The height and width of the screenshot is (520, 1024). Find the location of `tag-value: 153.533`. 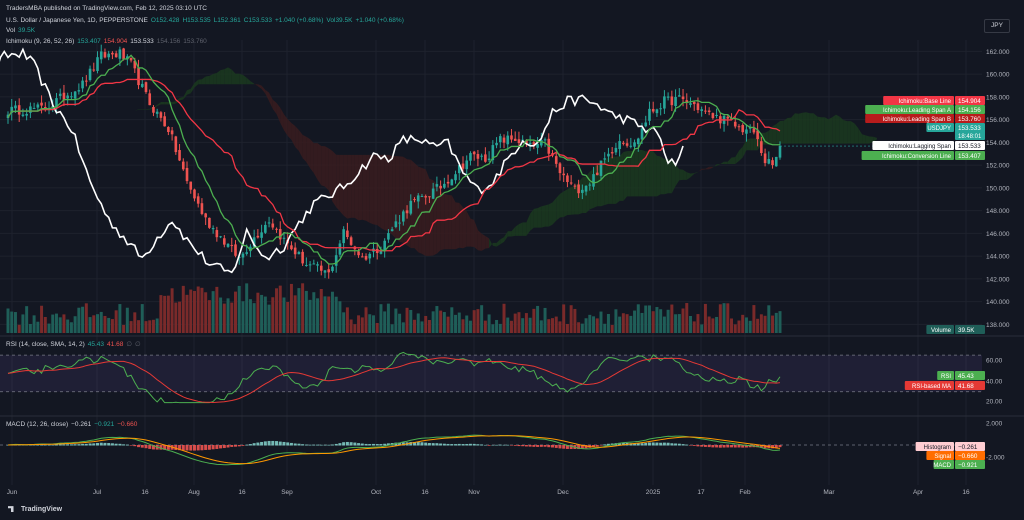

tag-value: 153.533 is located at coordinates (969, 128).